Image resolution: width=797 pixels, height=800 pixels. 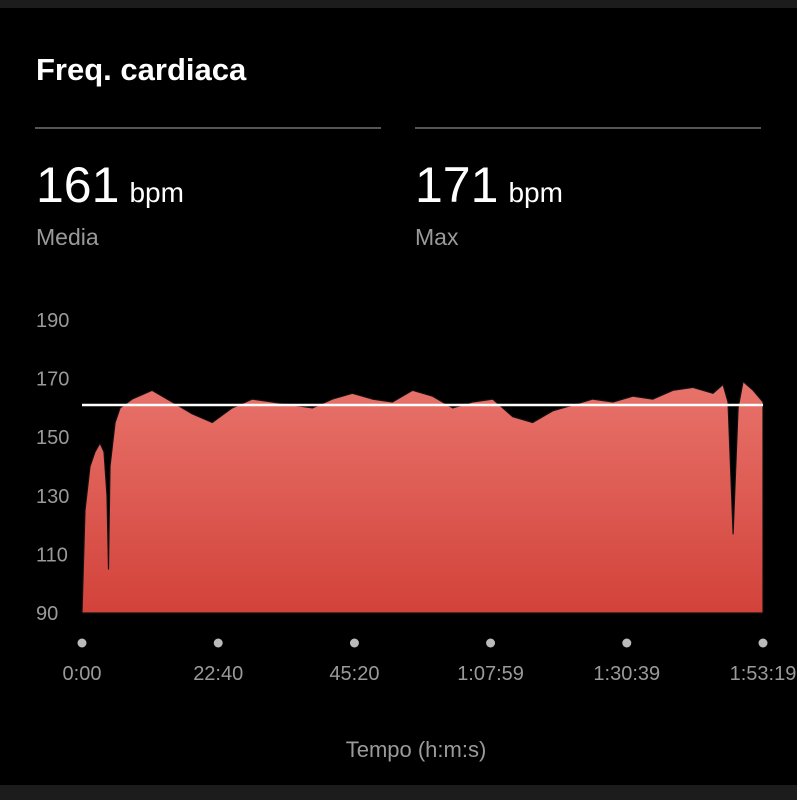 What do you see at coordinates (490, 674) in the screenshot?
I see `x-tick-label: 1:07:59` at bounding box center [490, 674].